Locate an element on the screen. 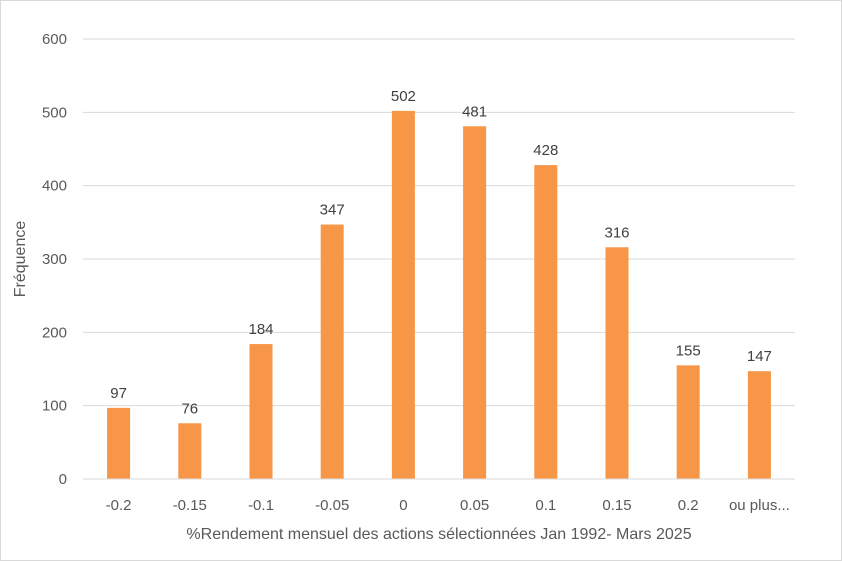  x-tick-label-3: -0.05 is located at coordinates (332, 505).